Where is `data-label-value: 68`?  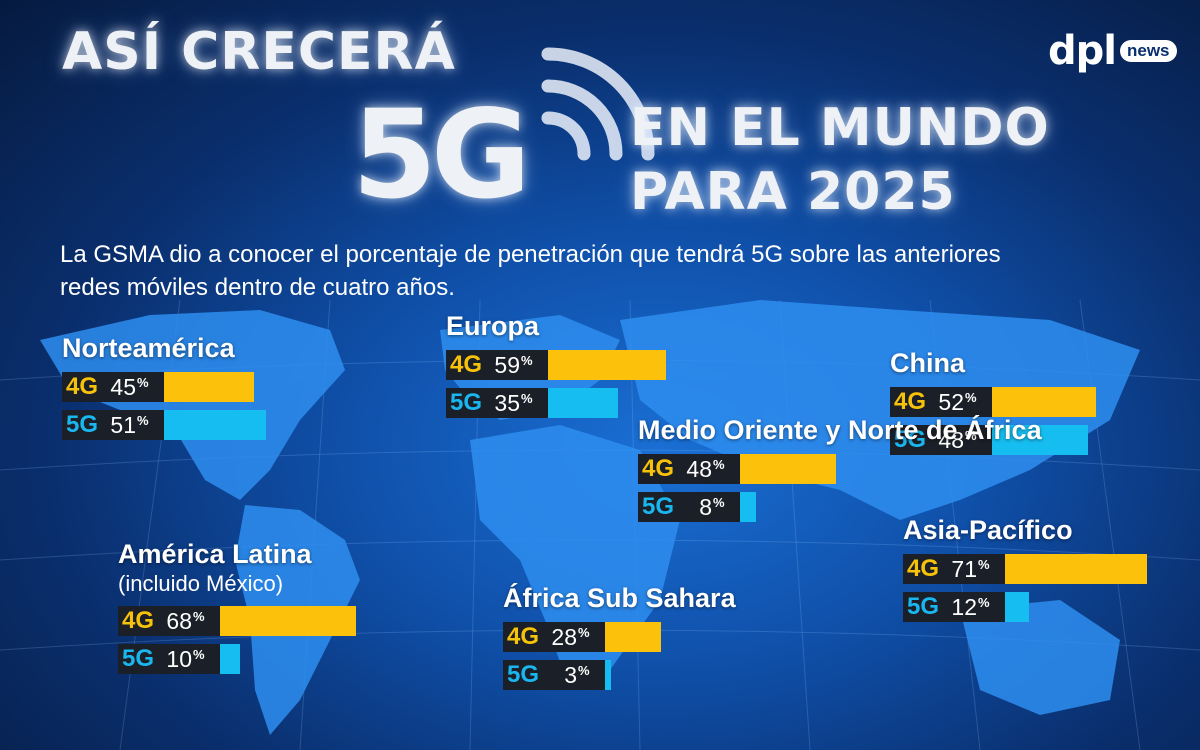 data-label-value: 68 is located at coordinates (179, 620).